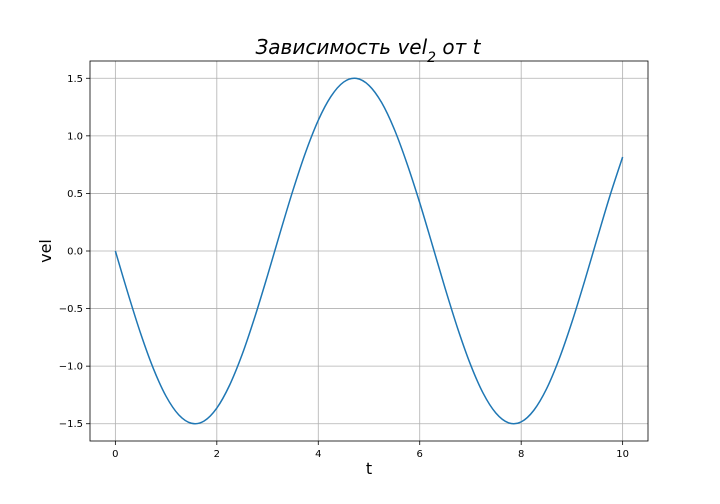  Describe the element at coordinates (521, 454) in the screenshot. I see `x-tick-label: 8` at that location.